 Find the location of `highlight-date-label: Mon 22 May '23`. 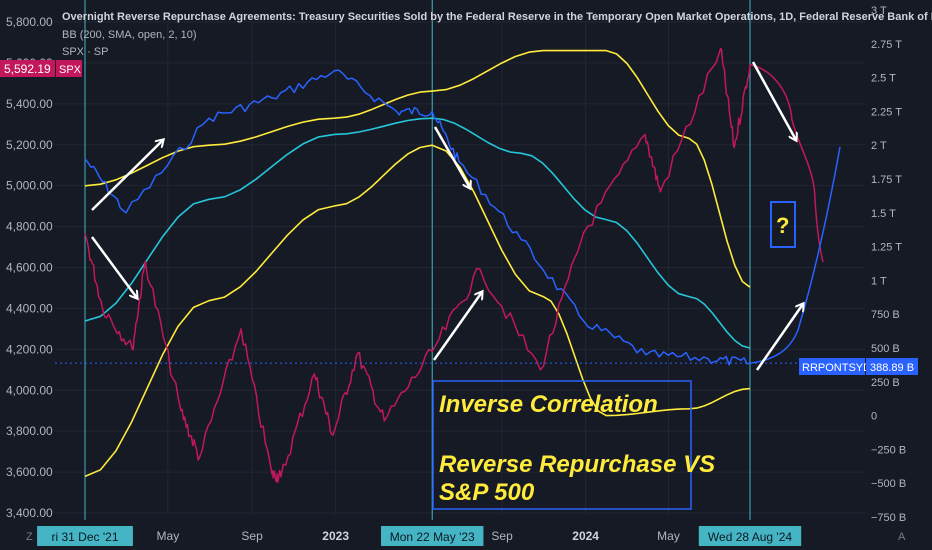

highlight-date-label: Mon 22 May '23 is located at coordinates (432, 537).